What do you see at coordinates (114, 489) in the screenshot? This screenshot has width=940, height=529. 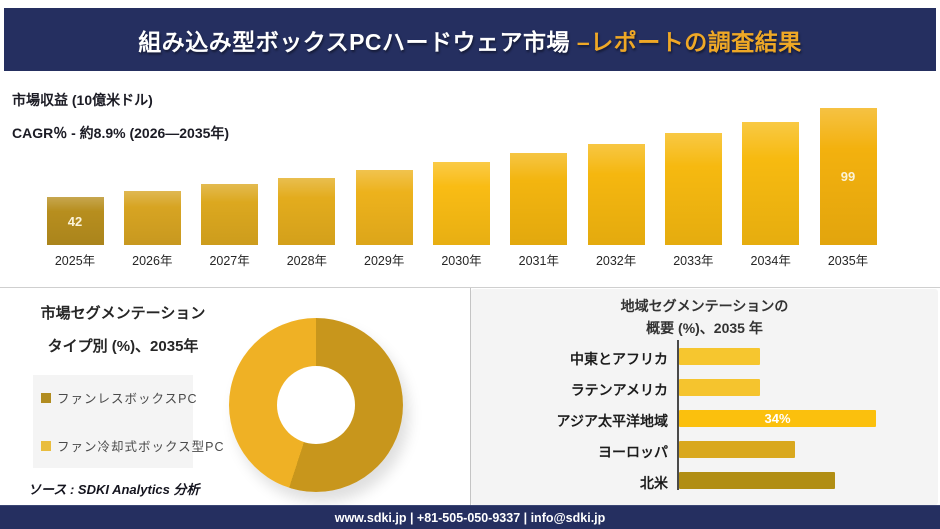 I see `source-attribution: ソース : SDKI Analytics 分析` at bounding box center [114, 489].